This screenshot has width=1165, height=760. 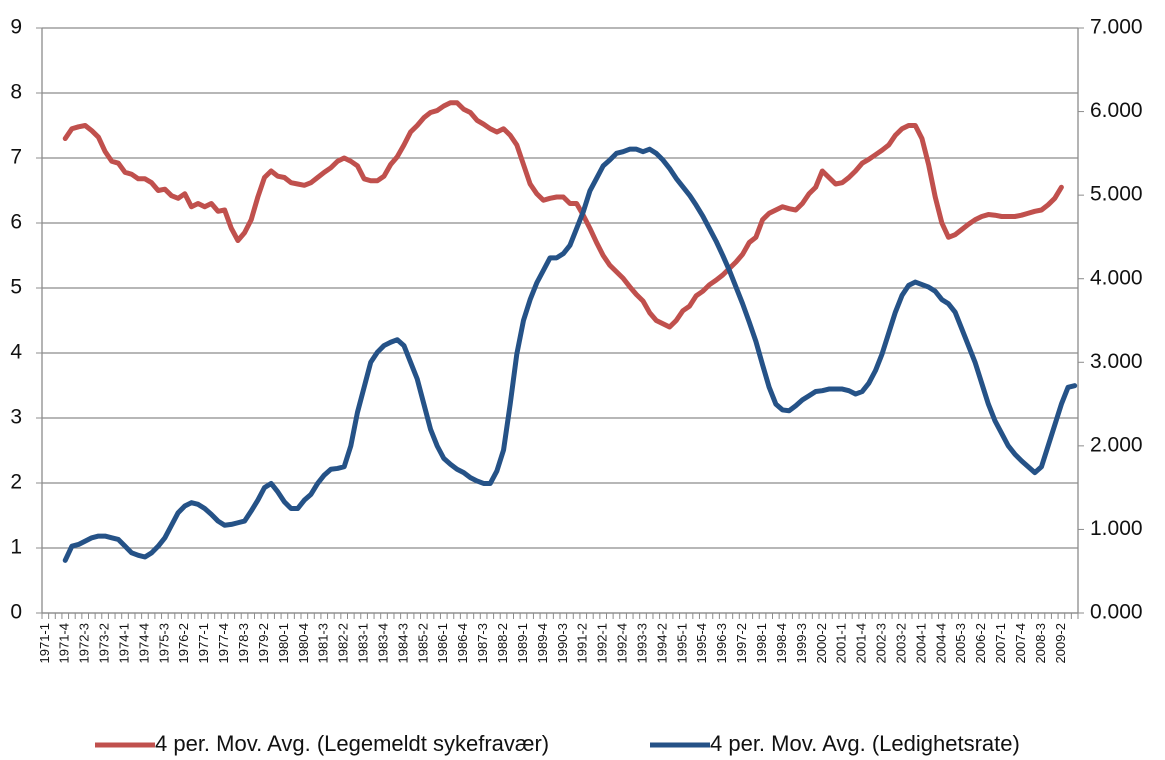 I want to click on x-tick-label: 1983-1, so click(x=363, y=643).